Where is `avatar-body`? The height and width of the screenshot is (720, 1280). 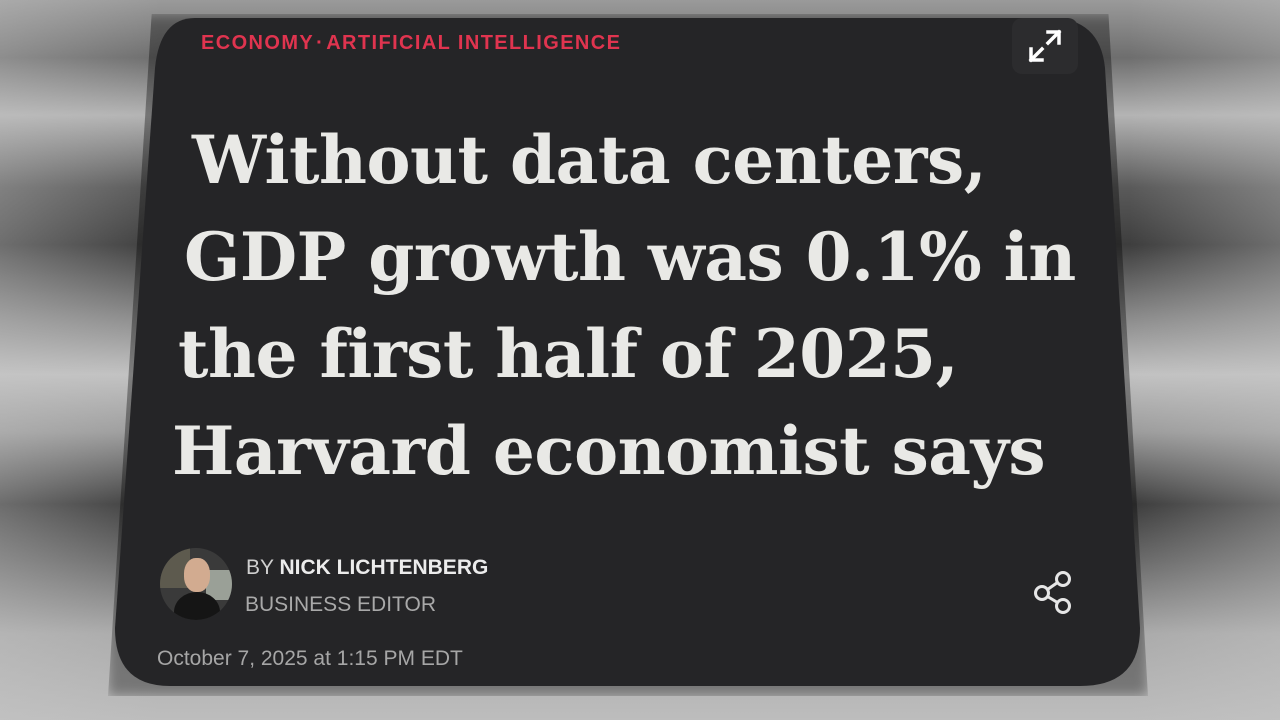 avatar-body is located at coordinates (197, 606).